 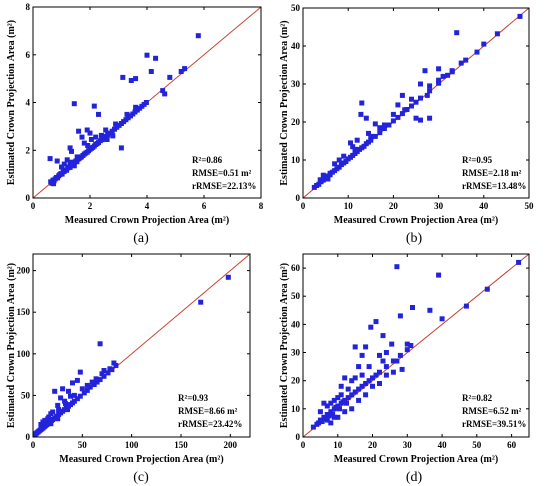 I want to click on y-tick-label: 10, so click(x=296, y=409).